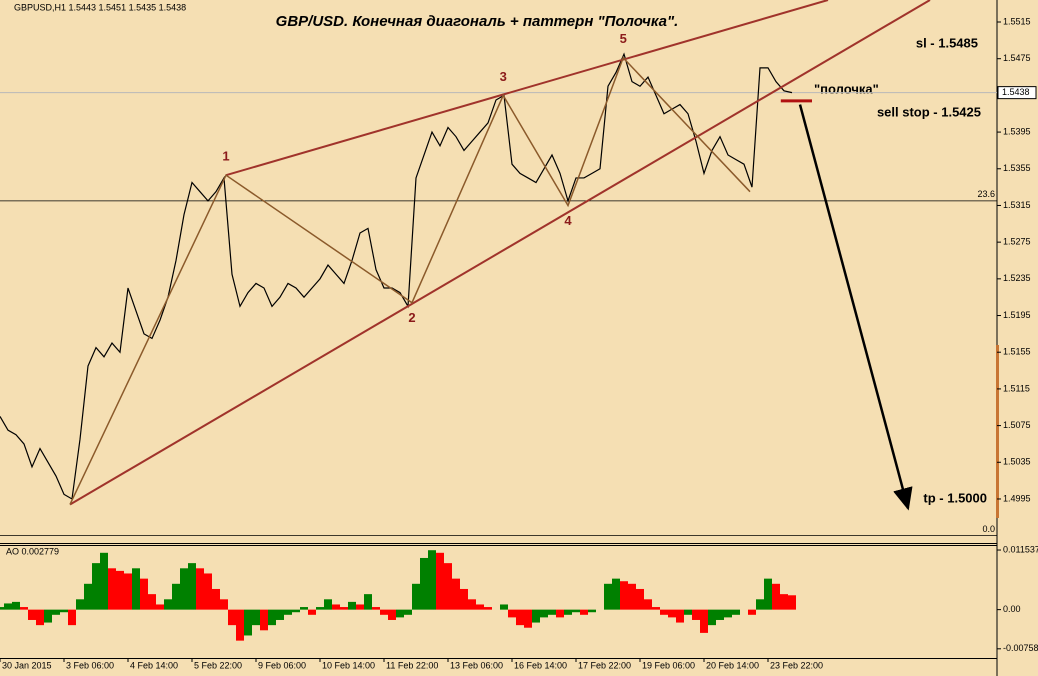  What do you see at coordinates (1017, 58) in the screenshot?
I see `y-tick-label: 1.5475` at bounding box center [1017, 58].